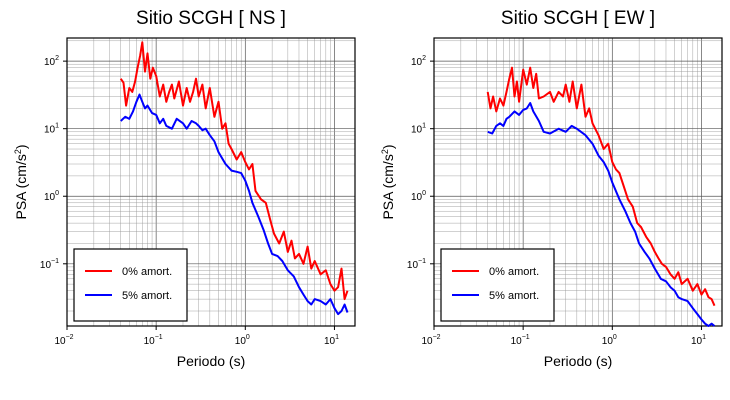 This screenshot has width=730, height=400. I want to click on chart-title: Sitio SCGH [ EW ], so click(578, 18).